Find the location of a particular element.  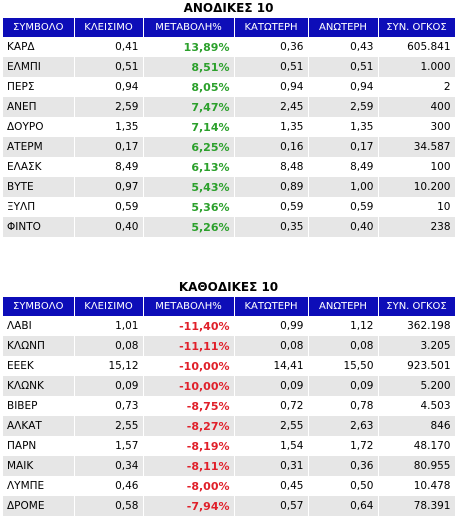

column-header-change: ΜΕΤΑΒΟΛΗ% is located at coordinates (189, 27).